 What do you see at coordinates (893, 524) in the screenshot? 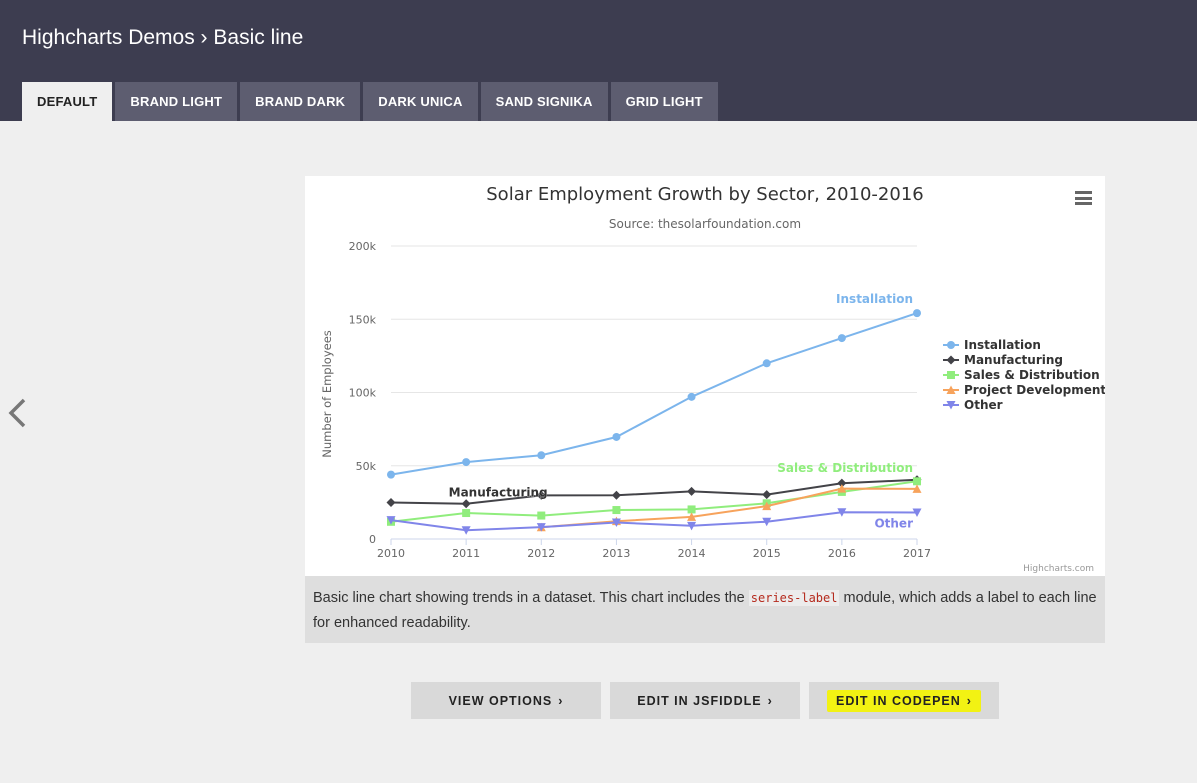
I see `series-label: Other` at bounding box center [893, 524].